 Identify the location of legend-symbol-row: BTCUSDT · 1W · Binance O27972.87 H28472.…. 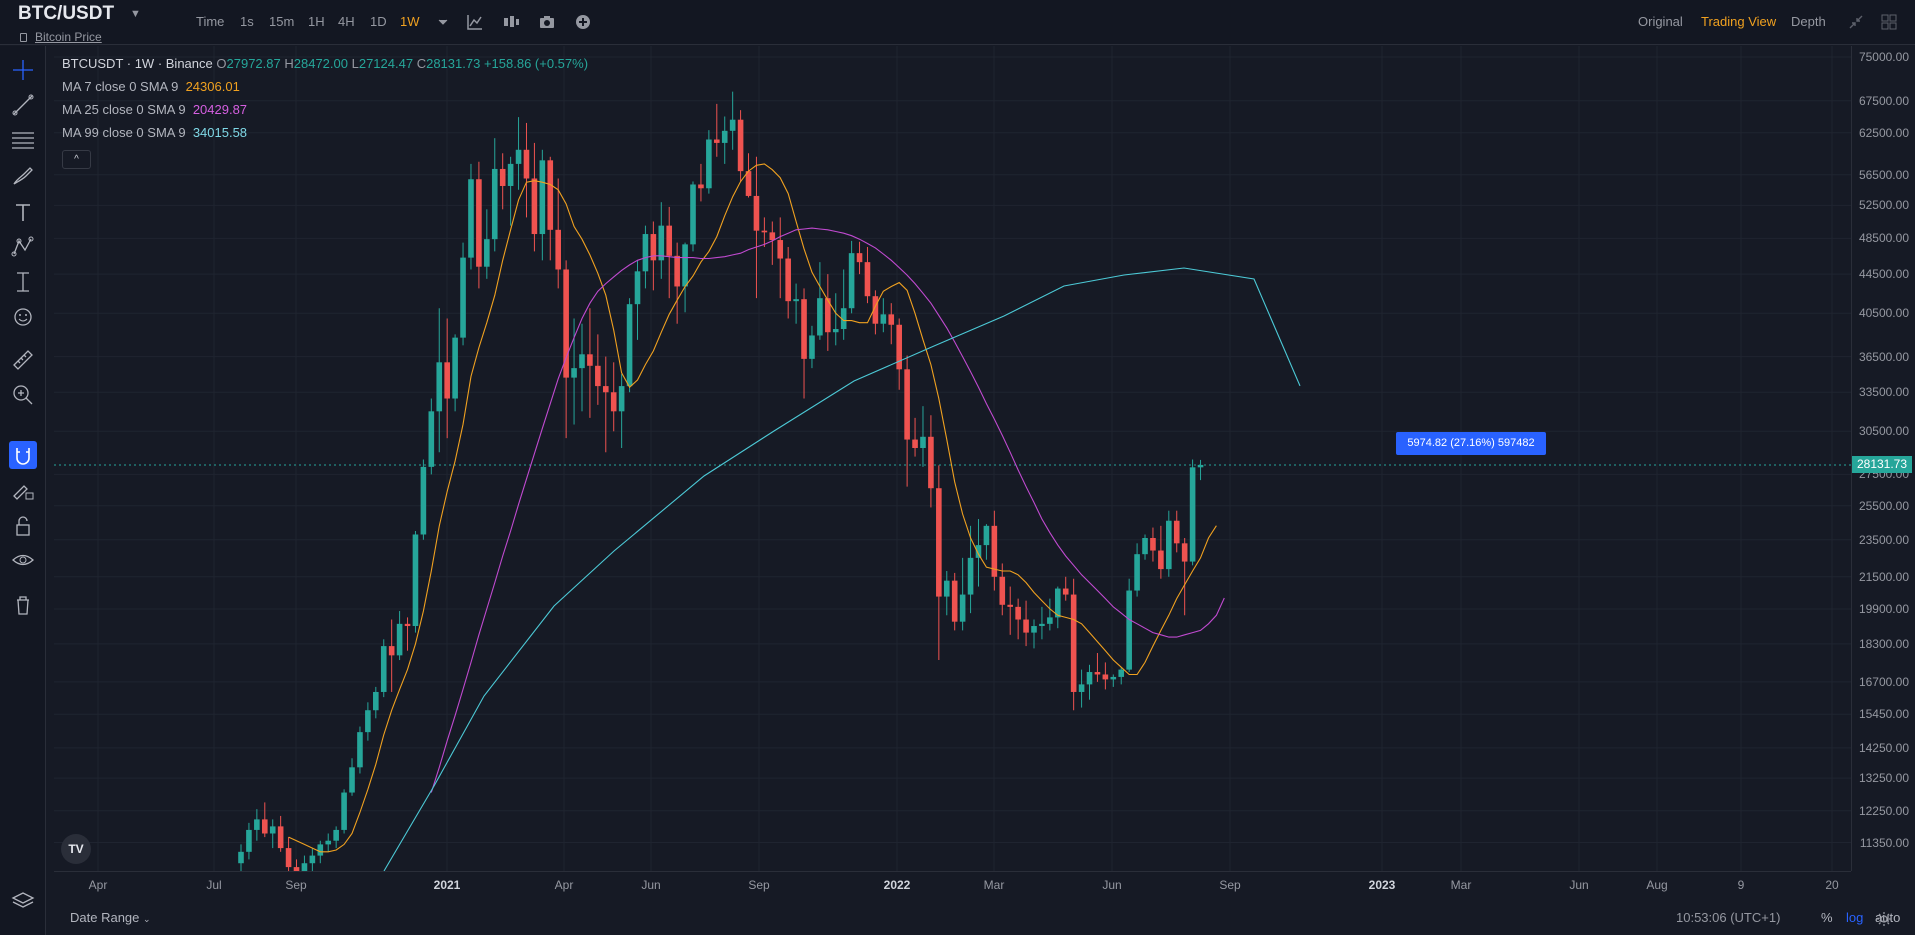
(325, 65).